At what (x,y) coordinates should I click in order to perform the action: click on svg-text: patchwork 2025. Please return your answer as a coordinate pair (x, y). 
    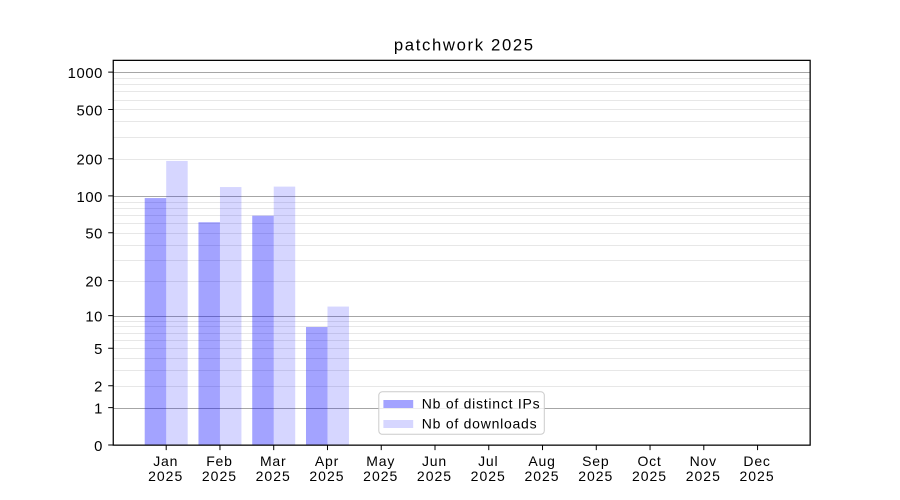
    Looking at the image, I should click on (464, 45).